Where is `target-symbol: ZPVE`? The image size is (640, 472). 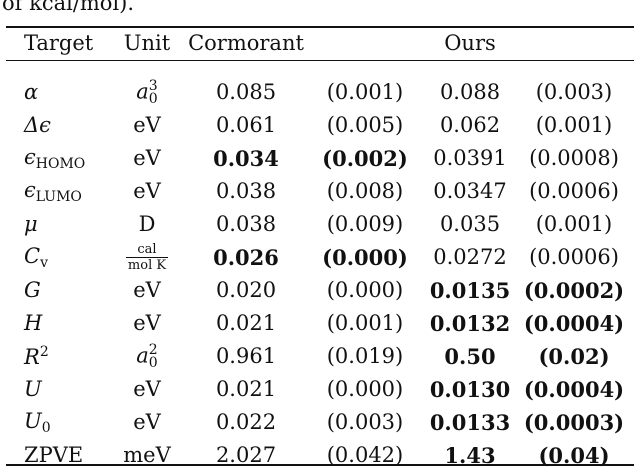
target-symbol: ZPVE is located at coordinates (54, 455).